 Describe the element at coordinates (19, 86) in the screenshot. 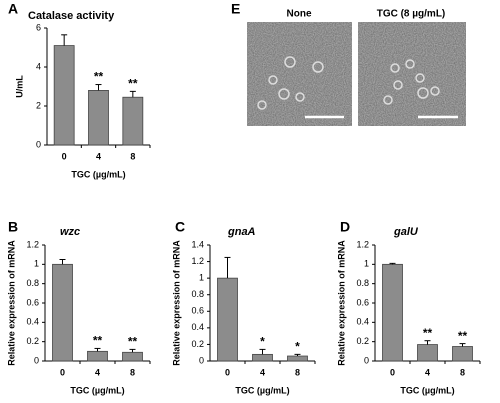

I see `y-axis-label: U/mL` at that location.